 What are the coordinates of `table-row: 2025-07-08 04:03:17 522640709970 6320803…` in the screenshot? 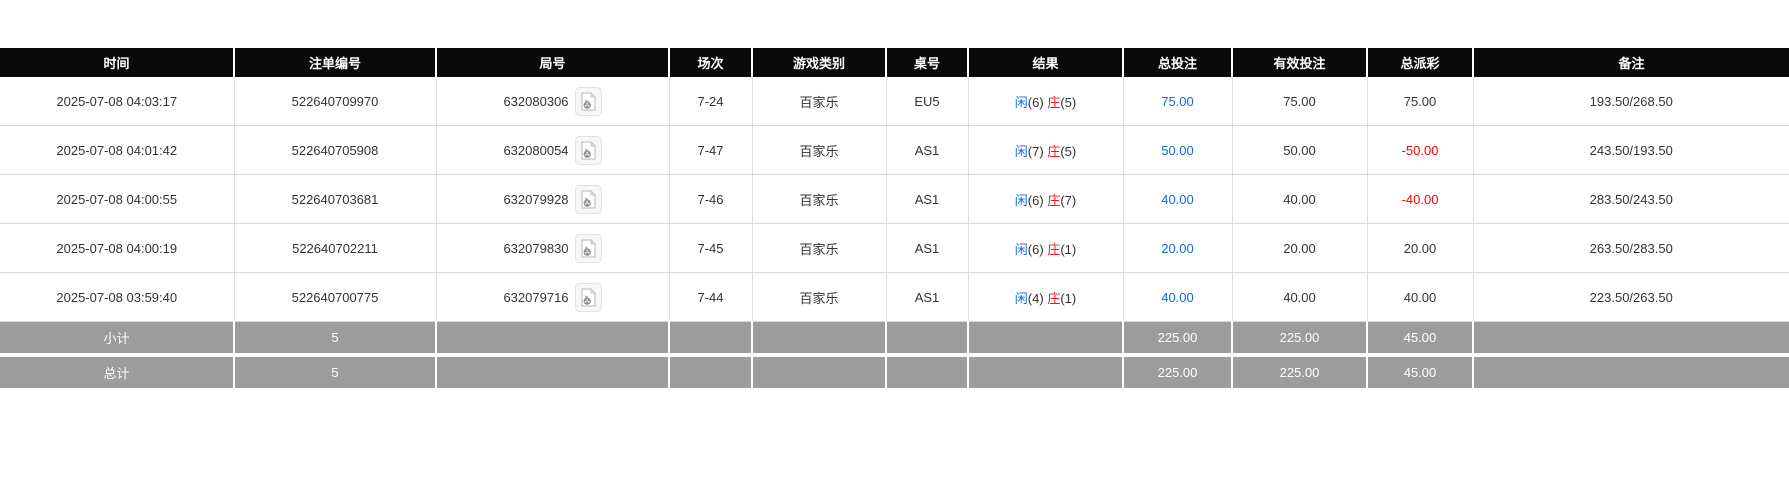 It's located at (894, 101).